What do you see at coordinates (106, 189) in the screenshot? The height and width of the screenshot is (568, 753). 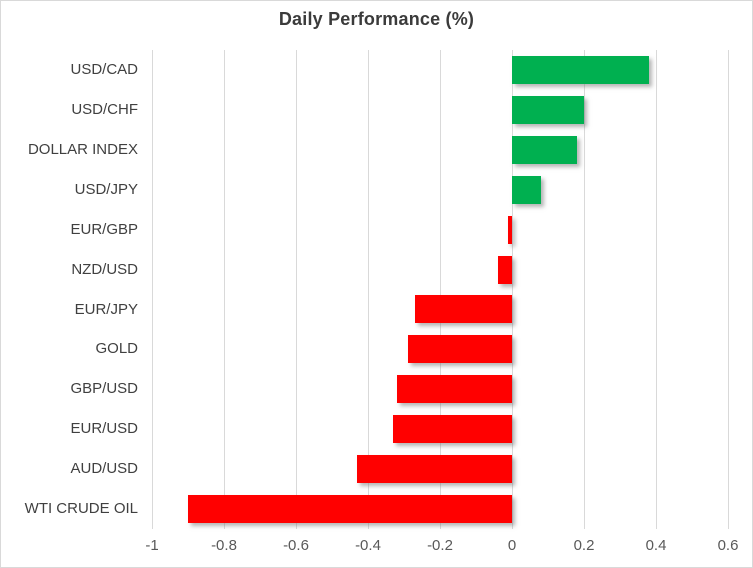 I see `category-label-usd-jpy: USD/JPY` at bounding box center [106, 189].